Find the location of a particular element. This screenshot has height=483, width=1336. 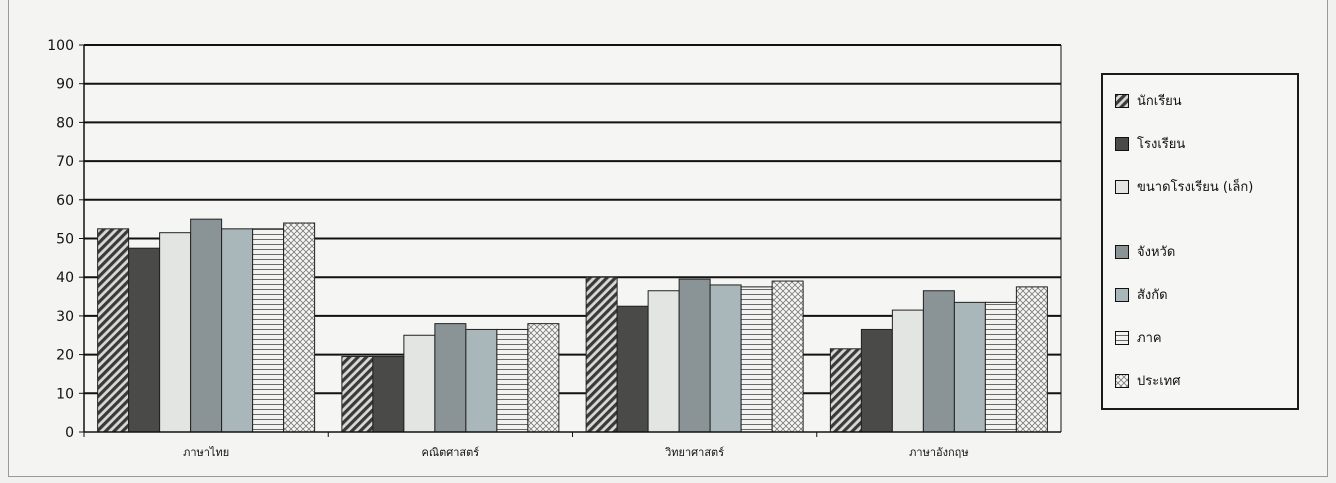

y-tick-label: 100 is located at coordinates (60, 46).